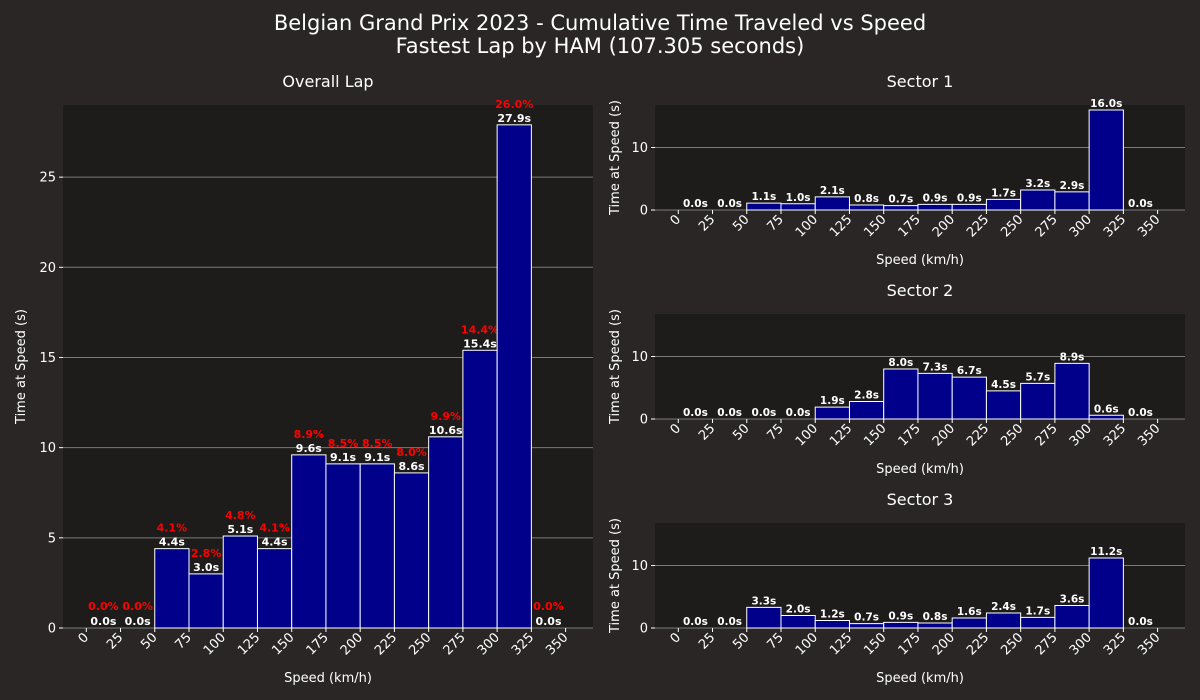 The width and height of the screenshot is (1200, 700). What do you see at coordinates (327, 81) in the screenshot?
I see `panel-title: Overall Lap` at bounding box center [327, 81].